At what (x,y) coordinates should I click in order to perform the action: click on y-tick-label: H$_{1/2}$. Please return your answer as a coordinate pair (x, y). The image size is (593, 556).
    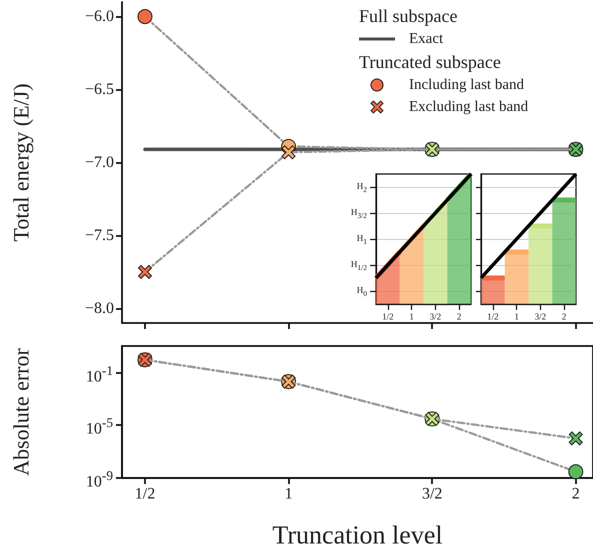
    Looking at the image, I should click on (358, 265).